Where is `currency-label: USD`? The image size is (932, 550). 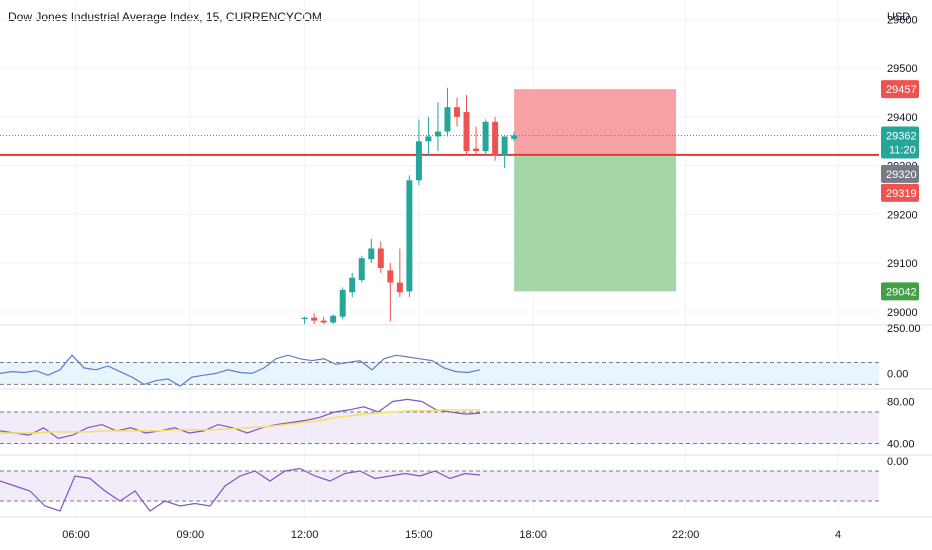 currency-label: USD is located at coordinates (898, 17).